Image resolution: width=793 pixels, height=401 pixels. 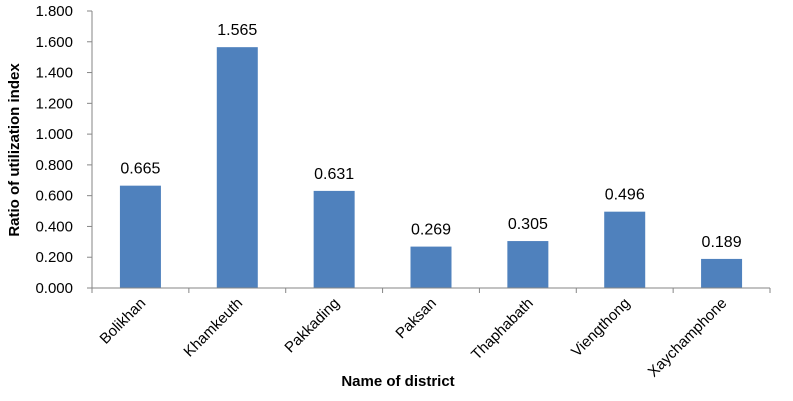 What do you see at coordinates (14, 150) in the screenshot?
I see `y-axis-title: Ratio of utilization index` at bounding box center [14, 150].